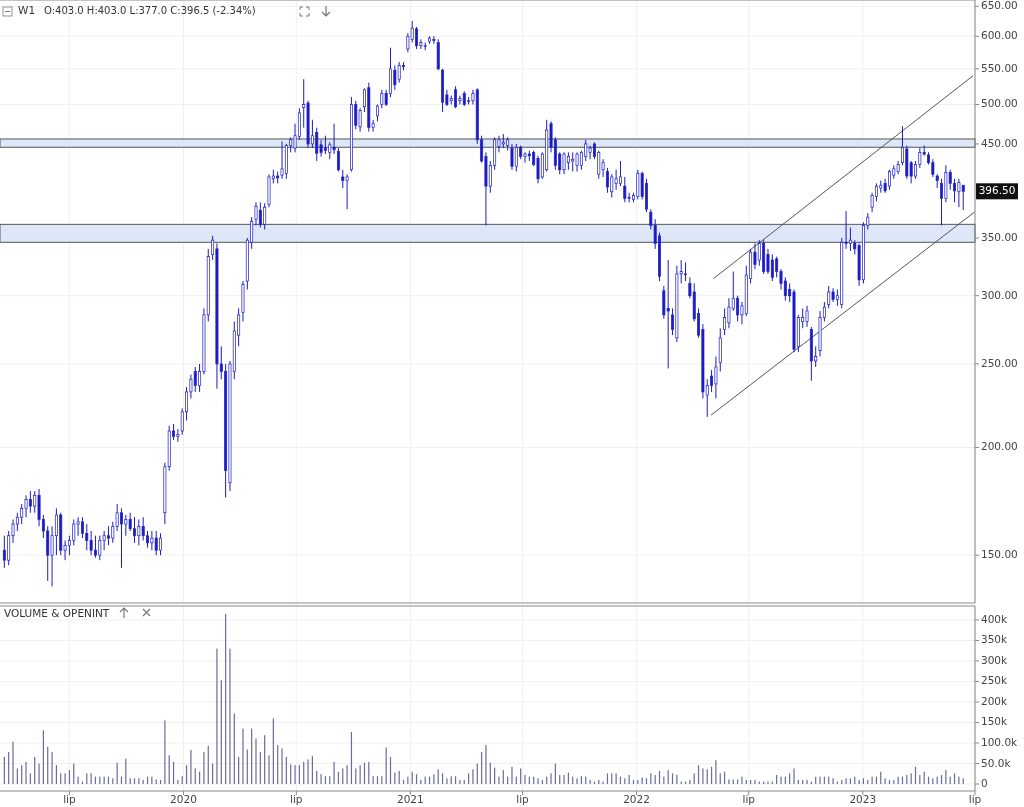 The image size is (1024, 807). Describe the element at coordinates (999, 554) in the screenshot. I see `y-tick-label: 150.00` at that location.